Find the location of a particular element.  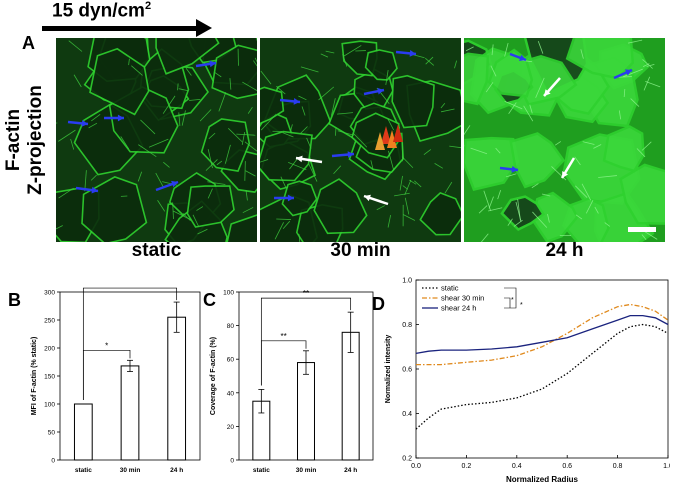

y-tick-label: 100 is located at coordinates (228, 293).